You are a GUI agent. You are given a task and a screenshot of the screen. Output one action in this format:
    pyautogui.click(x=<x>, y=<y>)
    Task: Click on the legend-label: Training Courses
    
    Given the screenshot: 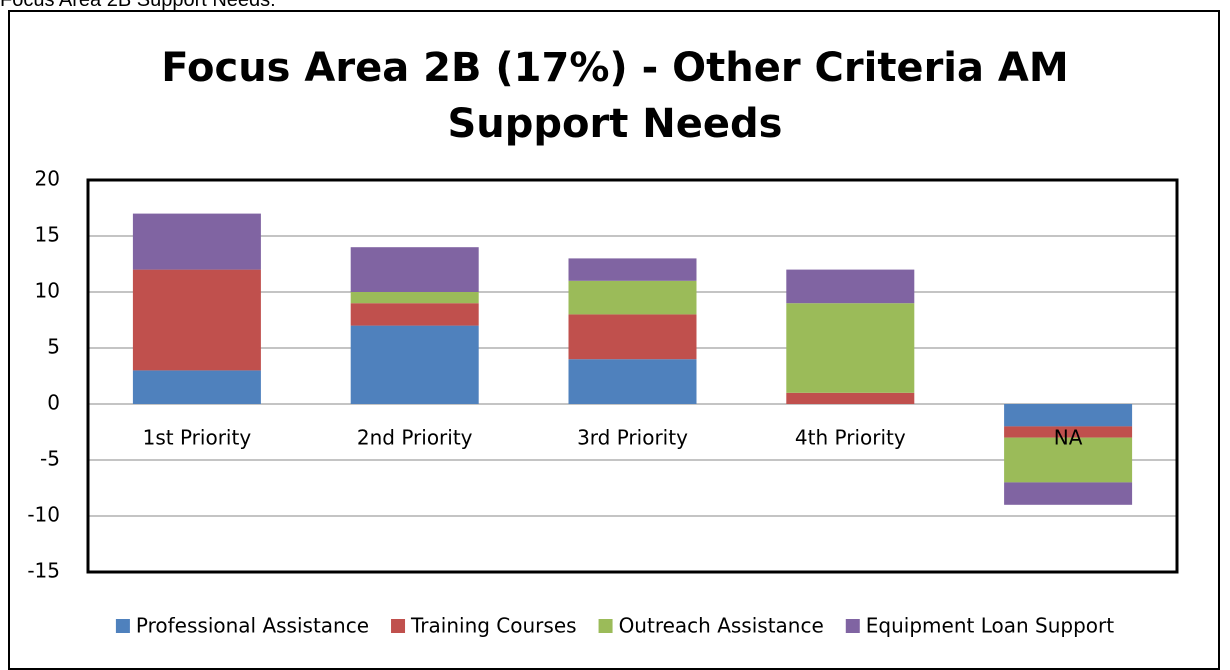 What is the action you would take?
    pyautogui.click(x=493, y=626)
    